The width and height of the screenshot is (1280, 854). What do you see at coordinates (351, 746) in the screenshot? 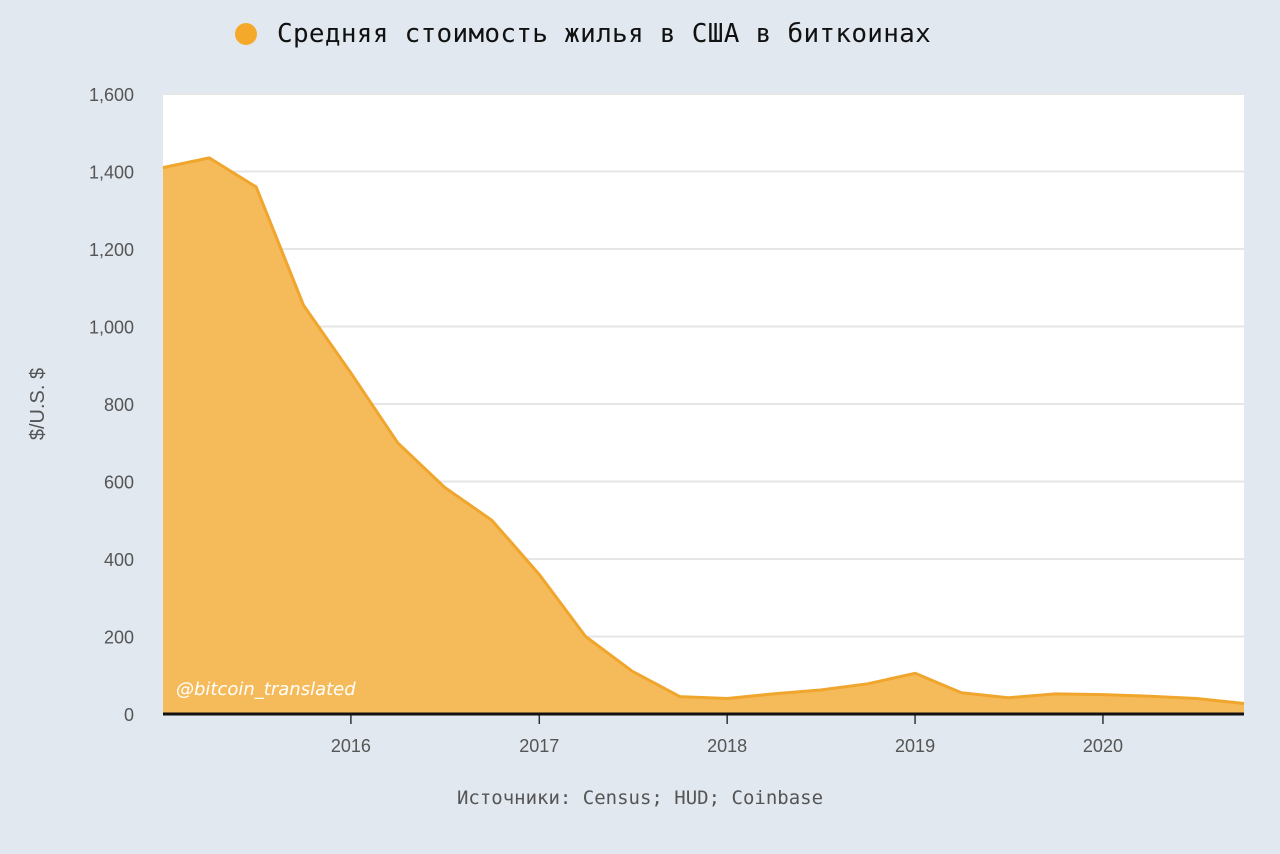
I see `x-tick-label: 2016` at bounding box center [351, 746].